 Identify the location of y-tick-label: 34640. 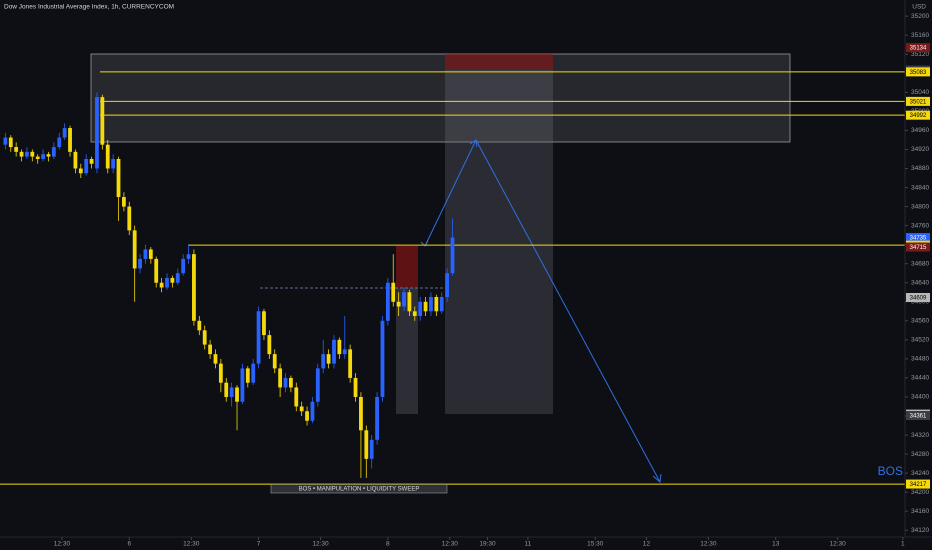
(920, 282).